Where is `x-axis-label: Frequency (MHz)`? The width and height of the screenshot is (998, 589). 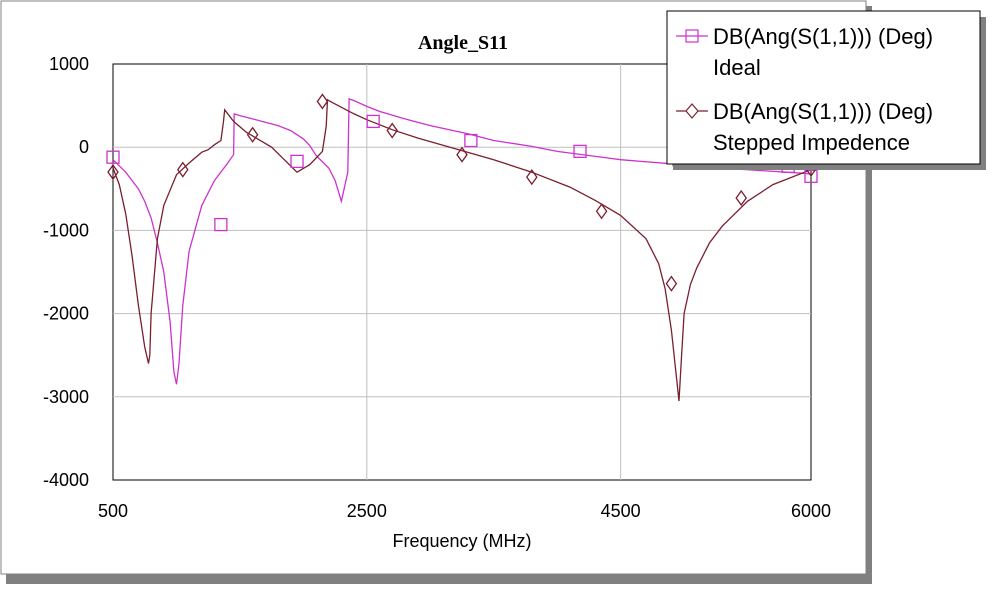 x-axis-label: Frequency (MHz) is located at coordinates (461, 541).